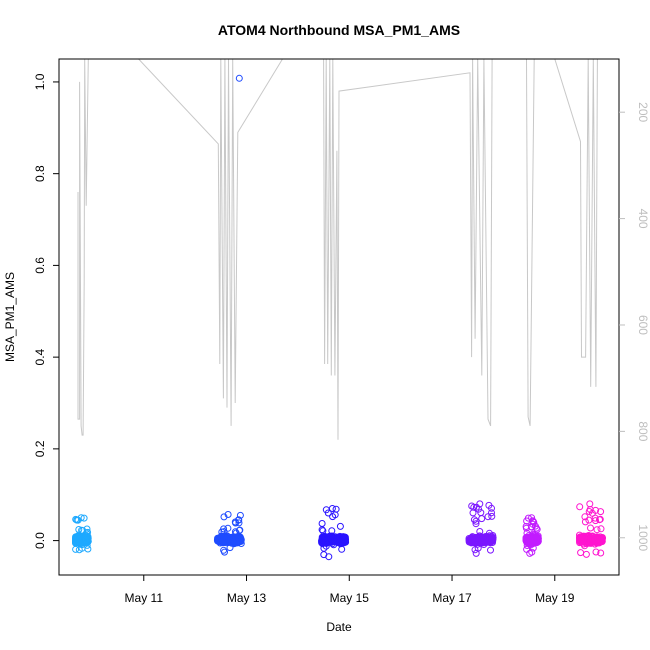  What do you see at coordinates (339, 627) in the screenshot?
I see `x-axis-label: Date` at bounding box center [339, 627].